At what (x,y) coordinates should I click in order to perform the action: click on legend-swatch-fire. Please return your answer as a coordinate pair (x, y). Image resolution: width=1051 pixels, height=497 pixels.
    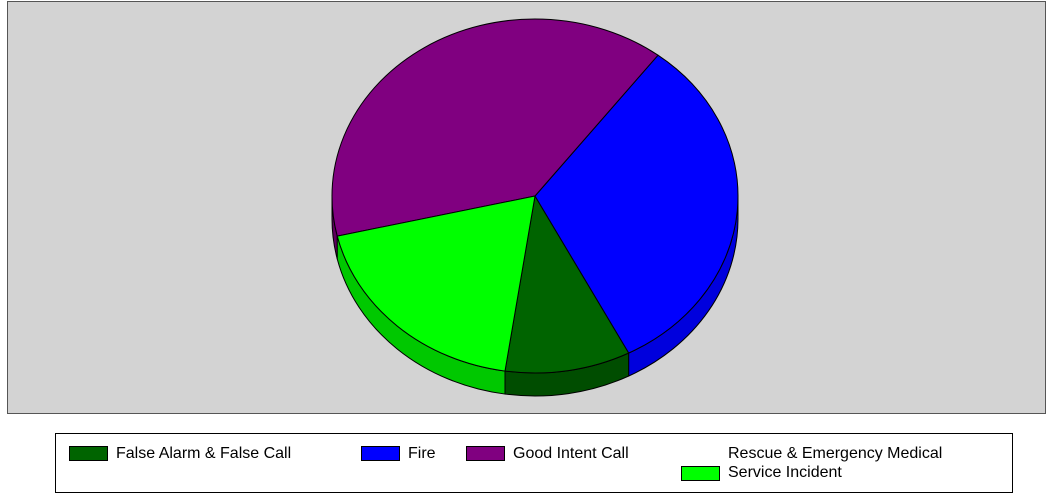
    Looking at the image, I should click on (380, 453).